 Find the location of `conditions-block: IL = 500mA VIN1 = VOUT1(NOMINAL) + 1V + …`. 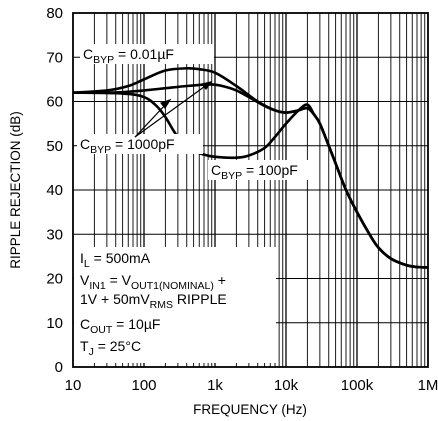

conditions-block: IL = 500mA VIN1 = VOUT1(NOMINAL) + 1V + … is located at coordinates (153, 304).